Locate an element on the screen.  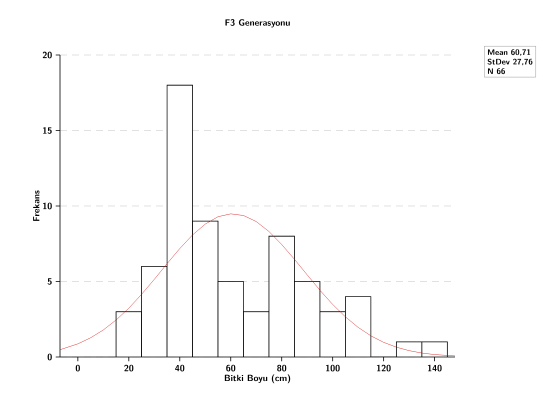
x-tick-label: 140 is located at coordinates (435, 368).